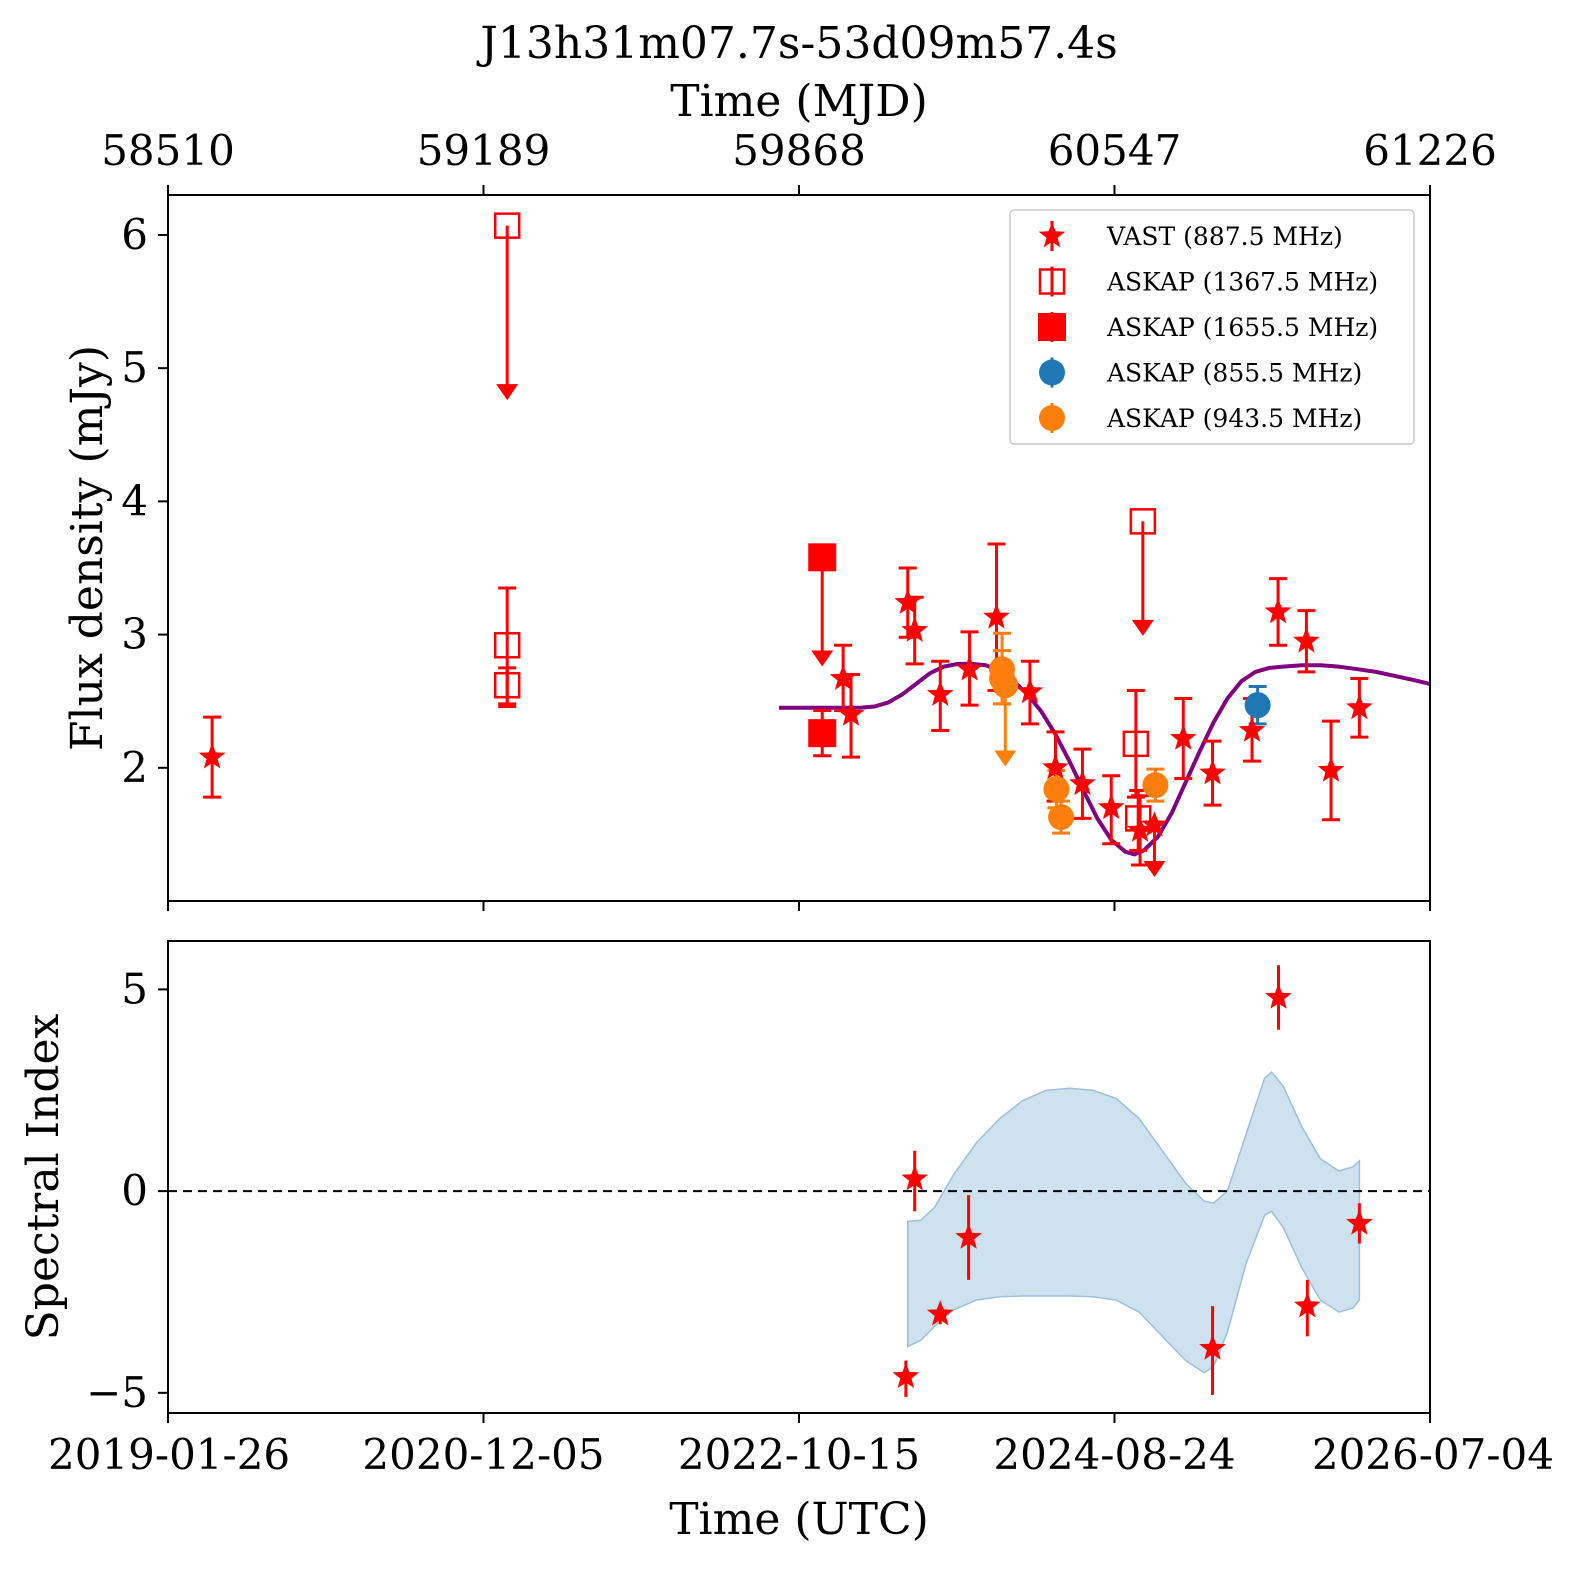 The image size is (1580, 1585). Describe the element at coordinates (799, 150) in the screenshot. I see `top-x-tick-label: 59868` at that location.